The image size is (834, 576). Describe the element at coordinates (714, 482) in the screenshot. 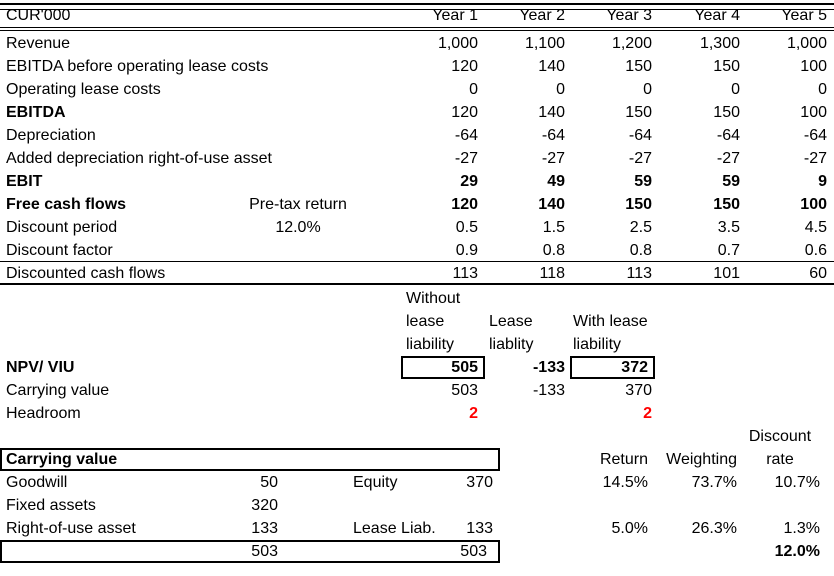

I see `weighting-value: 73.7%` at that location.